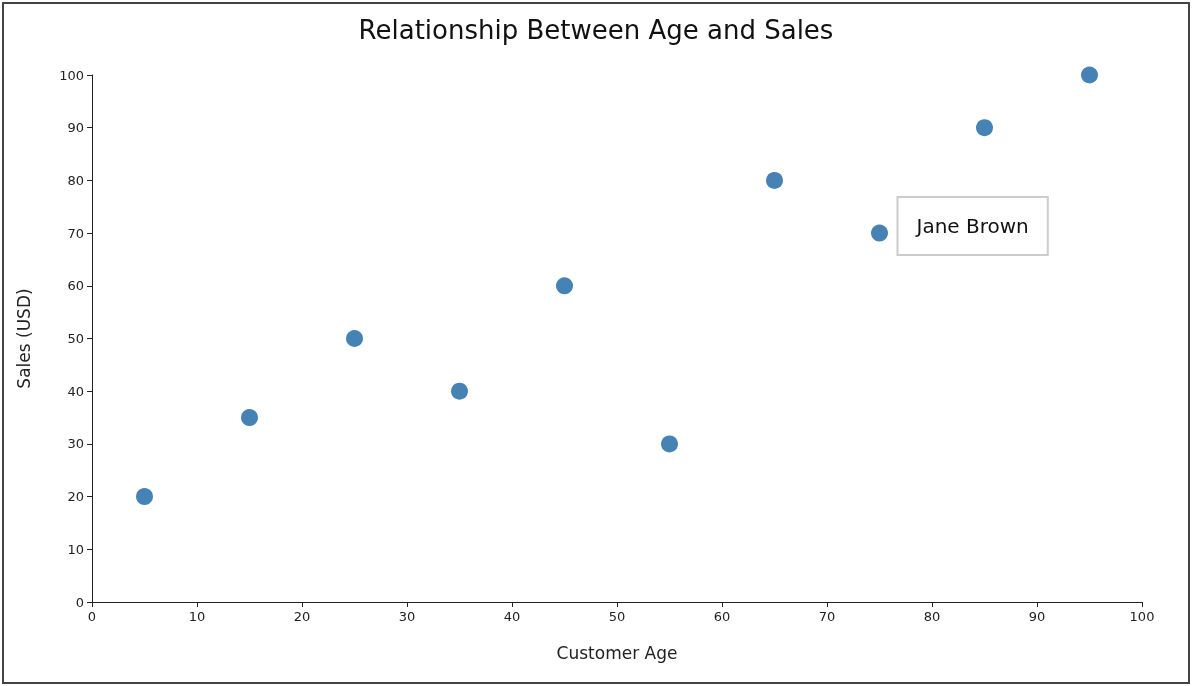  I want to click on x-tick-label: 60, so click(722, 616).